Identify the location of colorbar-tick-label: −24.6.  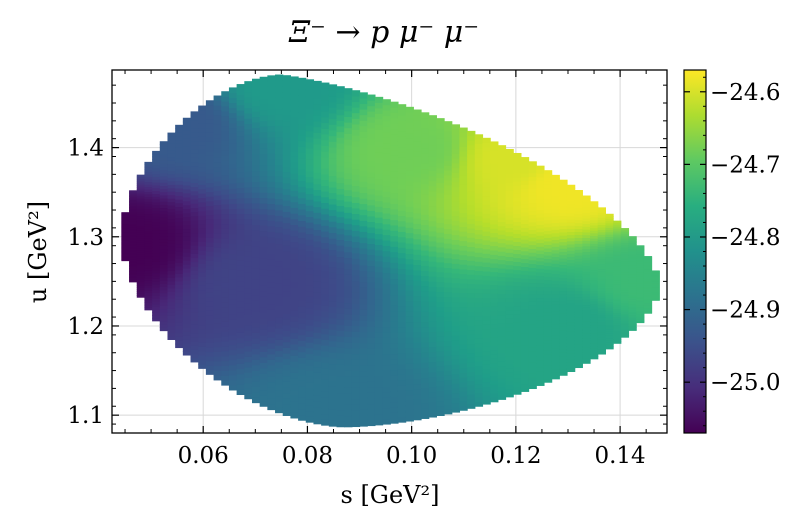
(745, 93).